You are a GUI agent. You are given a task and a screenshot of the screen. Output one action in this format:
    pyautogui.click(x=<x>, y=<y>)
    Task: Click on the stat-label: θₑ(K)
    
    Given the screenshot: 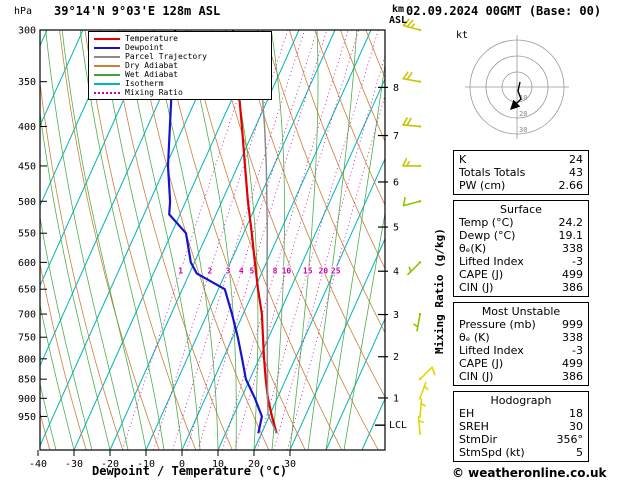 What is the action you would take?
    pyautogui.click(x=473, y=248)
    